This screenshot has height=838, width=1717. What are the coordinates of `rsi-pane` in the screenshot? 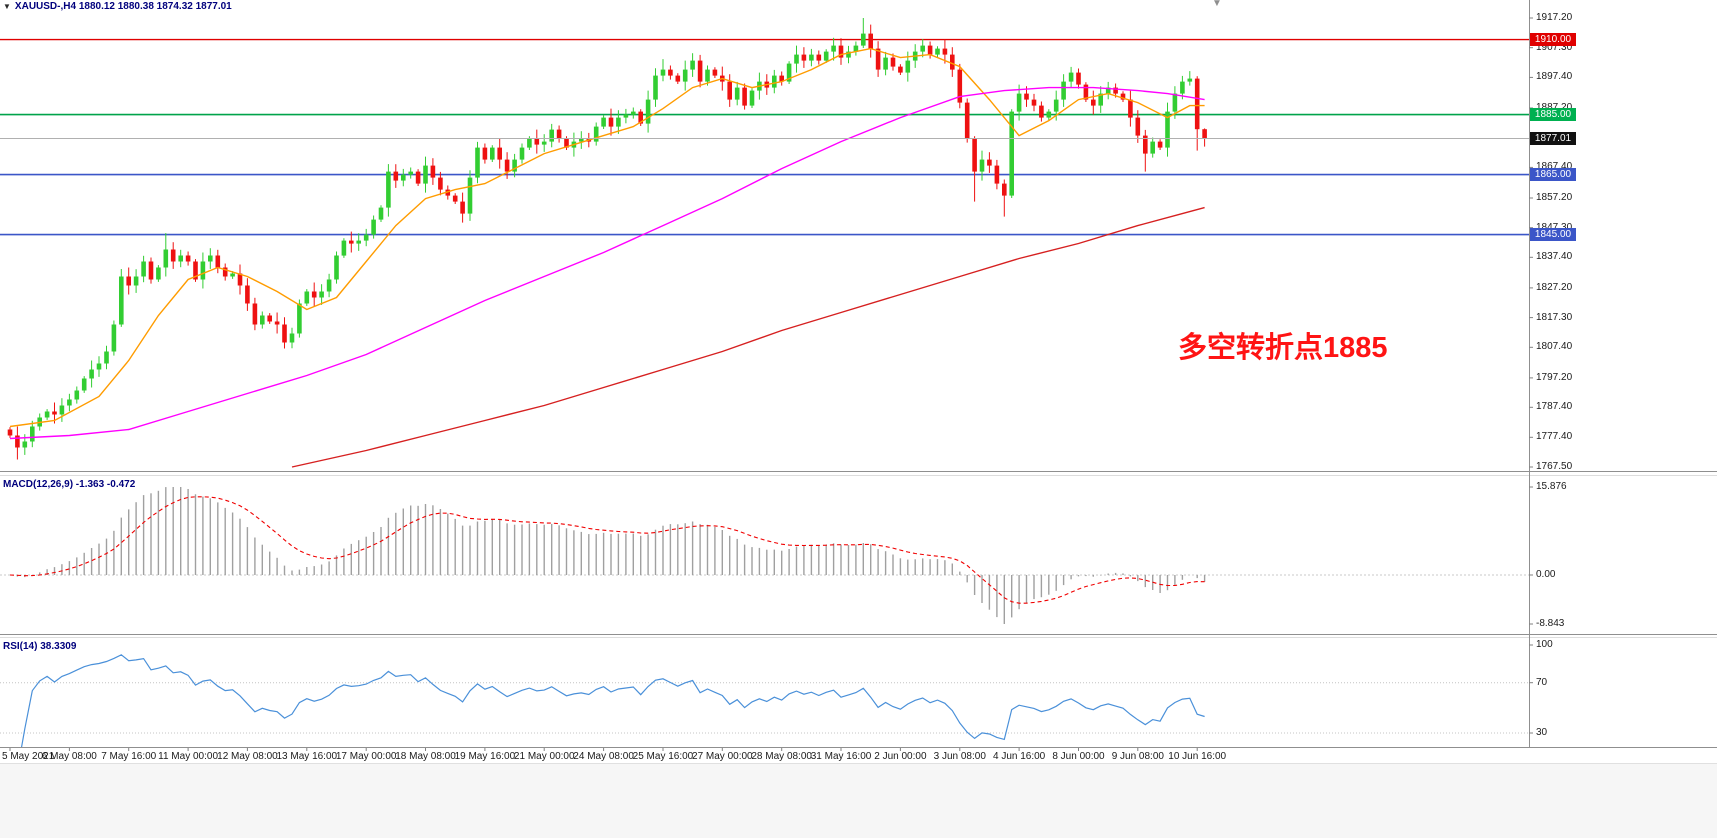 It's located at (764, 700).